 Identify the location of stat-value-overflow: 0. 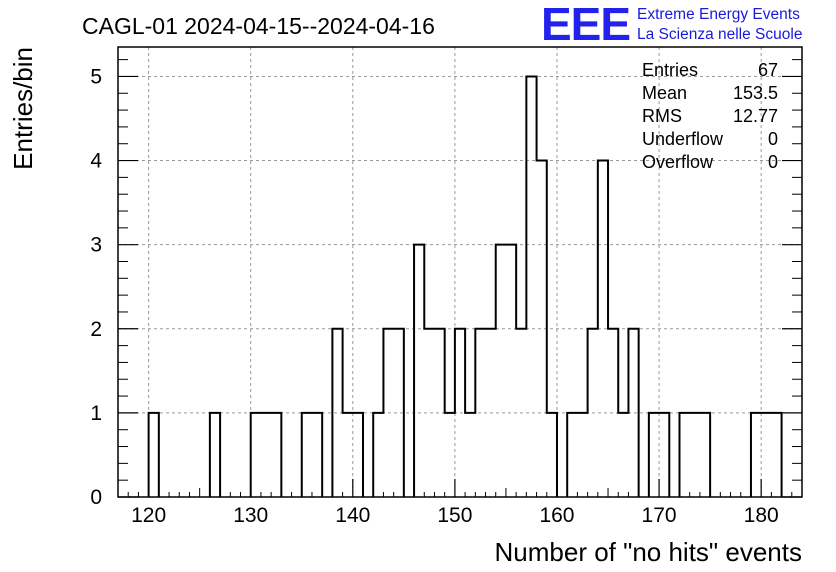
(773, 162).